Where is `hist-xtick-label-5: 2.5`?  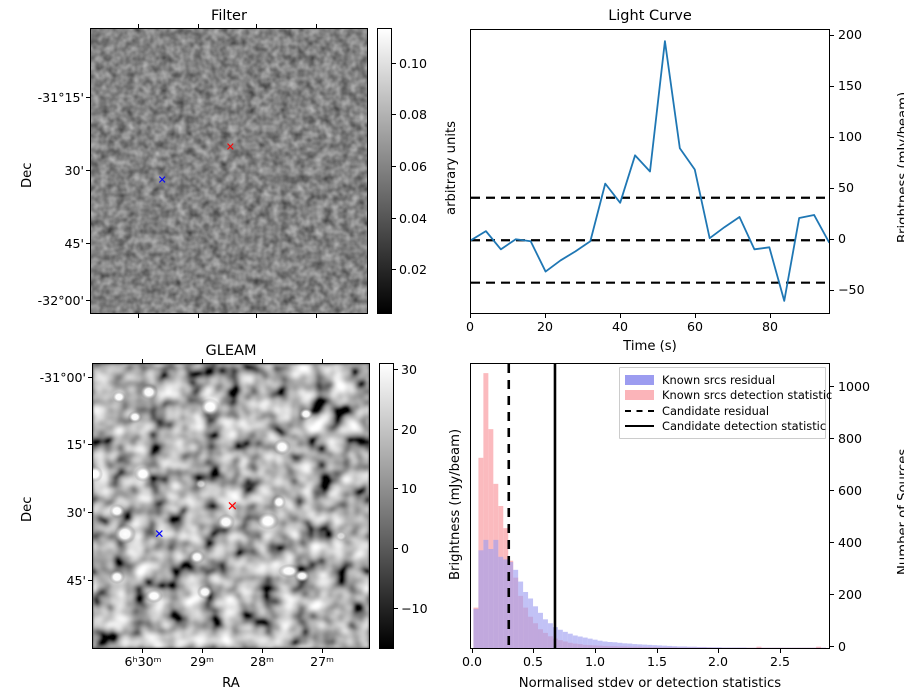 hist-xtick-label-5: 2.5 is located at coordinates (780, 661).